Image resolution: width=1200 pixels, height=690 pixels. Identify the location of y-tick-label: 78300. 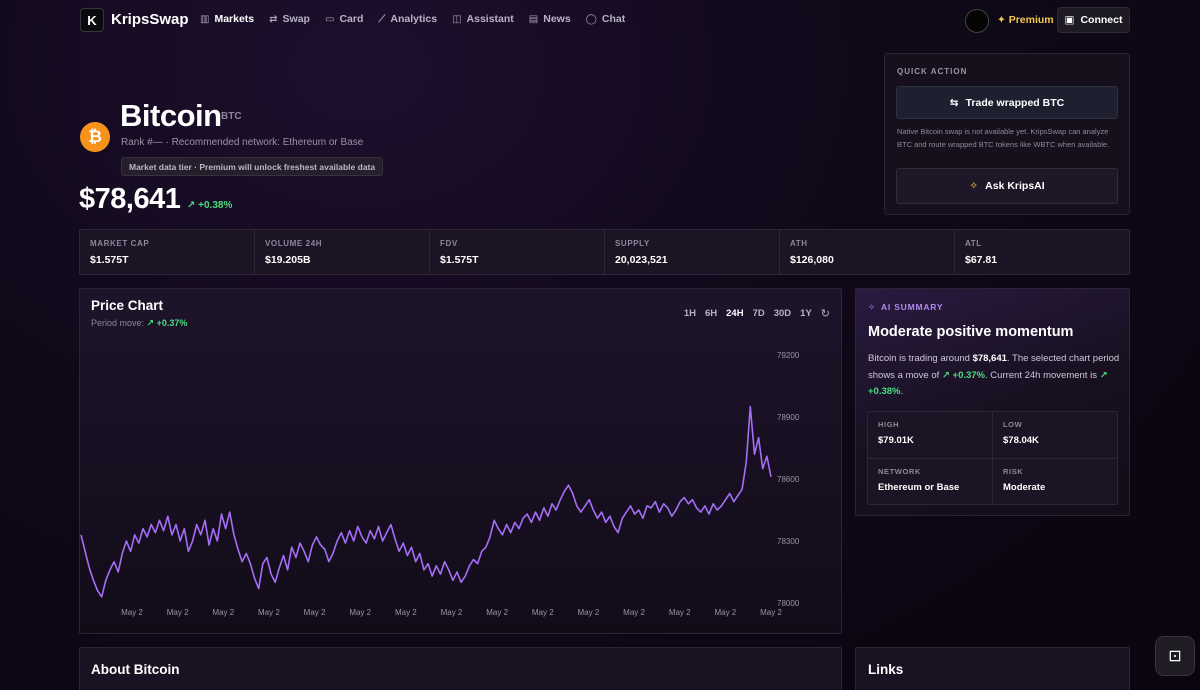
(788, 541).